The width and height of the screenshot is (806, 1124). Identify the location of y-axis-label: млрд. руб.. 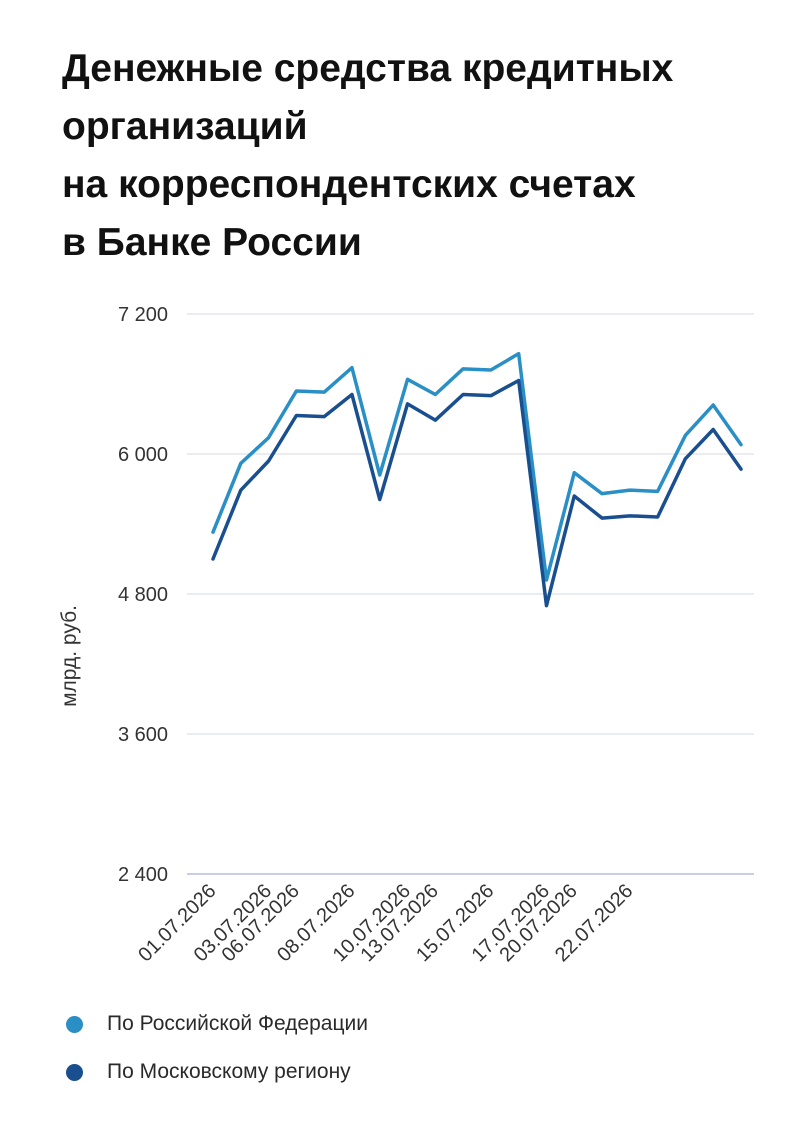
(69, 656).